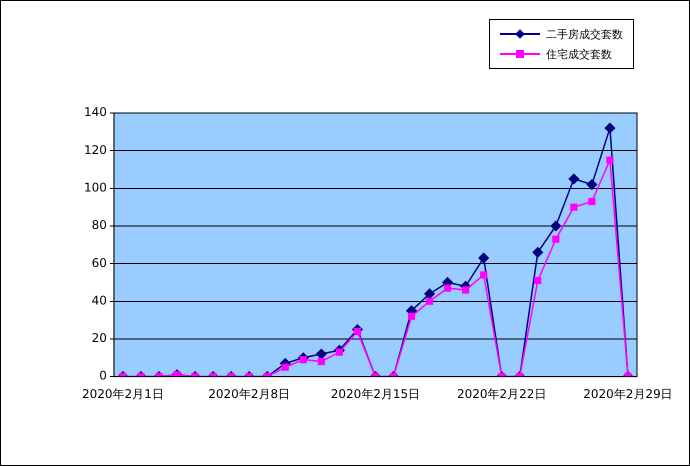 The width and height of the screenshot is (690, 466). I want to click on x-tick-label: 2020年2月8日, so click(249, 393).